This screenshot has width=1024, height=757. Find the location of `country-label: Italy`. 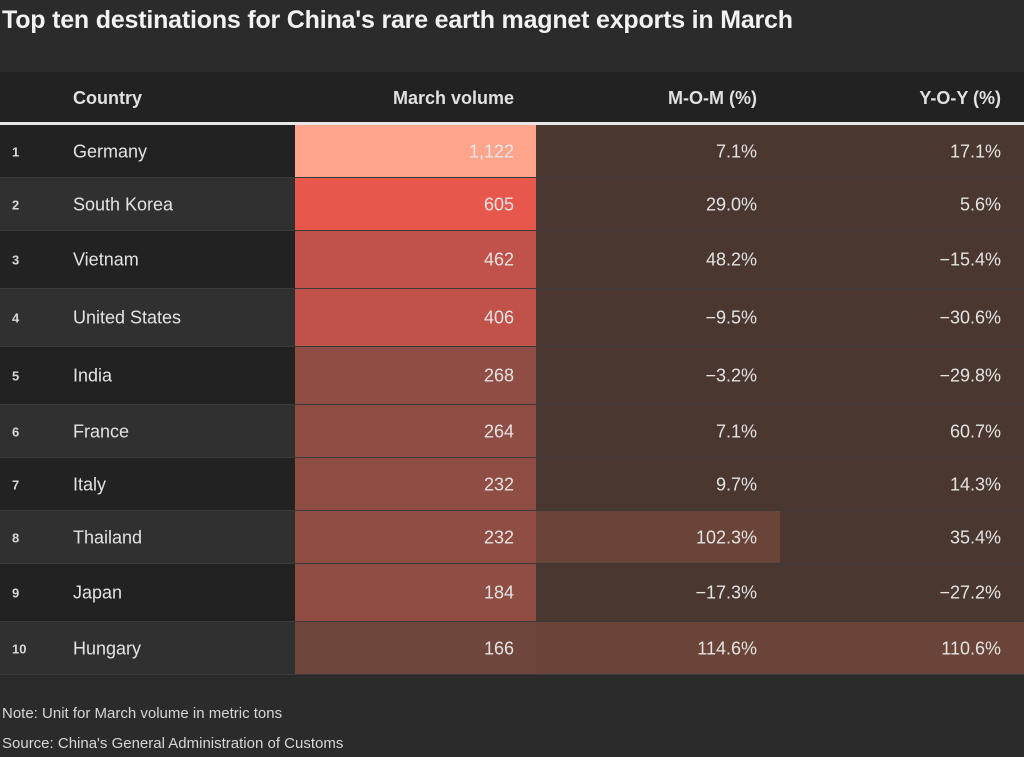

country-label: Italy is located at coordinates (90, 484).